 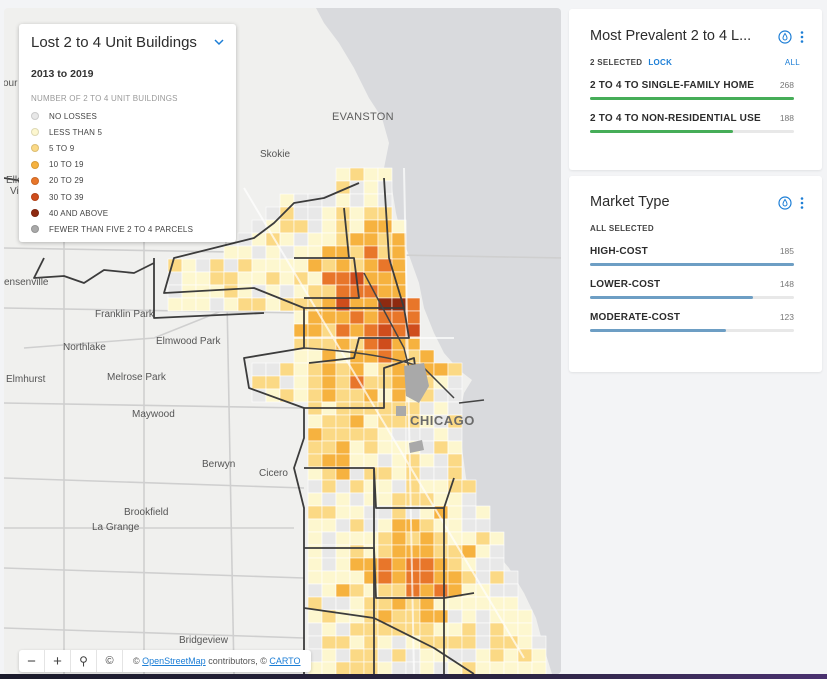 What do you see at coordinates (110, 661) in the screenshot?
I see `attribution-toggle-button: ©` at bounding box center [110, 661].